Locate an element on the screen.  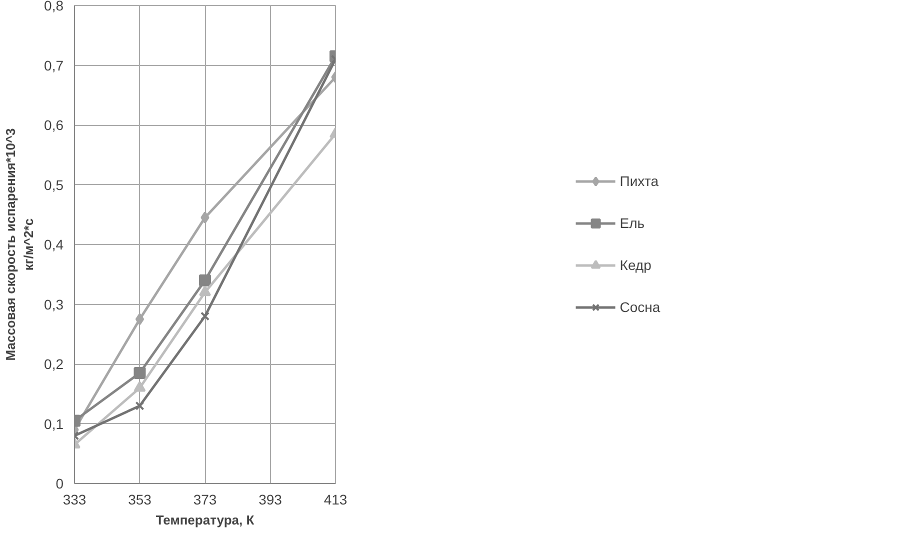
y-tick-label: 0 is located at coordinates (60, 484).